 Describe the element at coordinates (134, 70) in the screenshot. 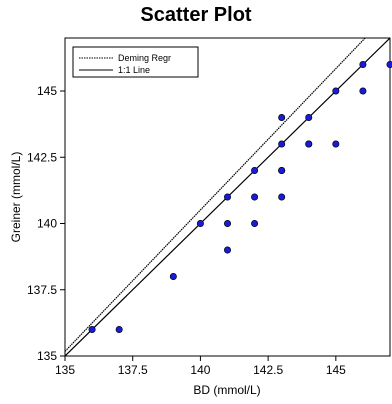

I see `legend-label-1-1-line: 1:1 Line` at that location.